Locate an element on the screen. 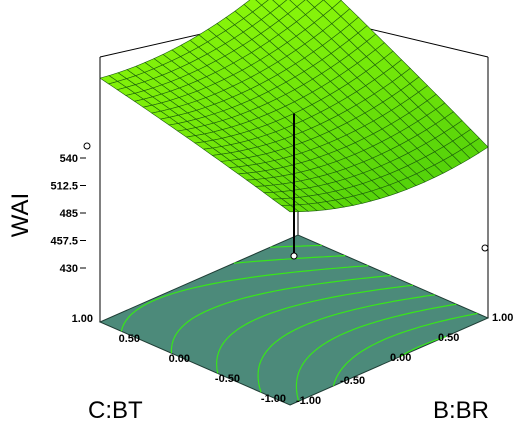 The height and width of the screenshot is (431, 525). x-axis-title: B:BR is located at coordinates (461, 410).